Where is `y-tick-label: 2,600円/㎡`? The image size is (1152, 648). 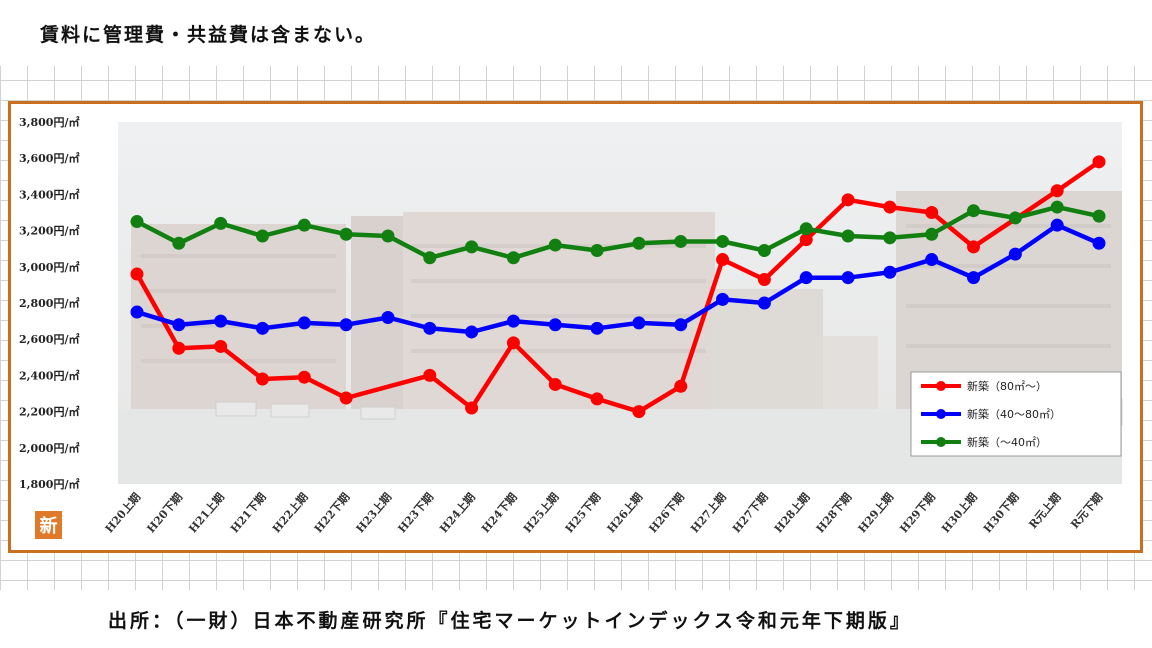 y-tick-label: 2,600円/㎡ is located at coordinates (49, 339).